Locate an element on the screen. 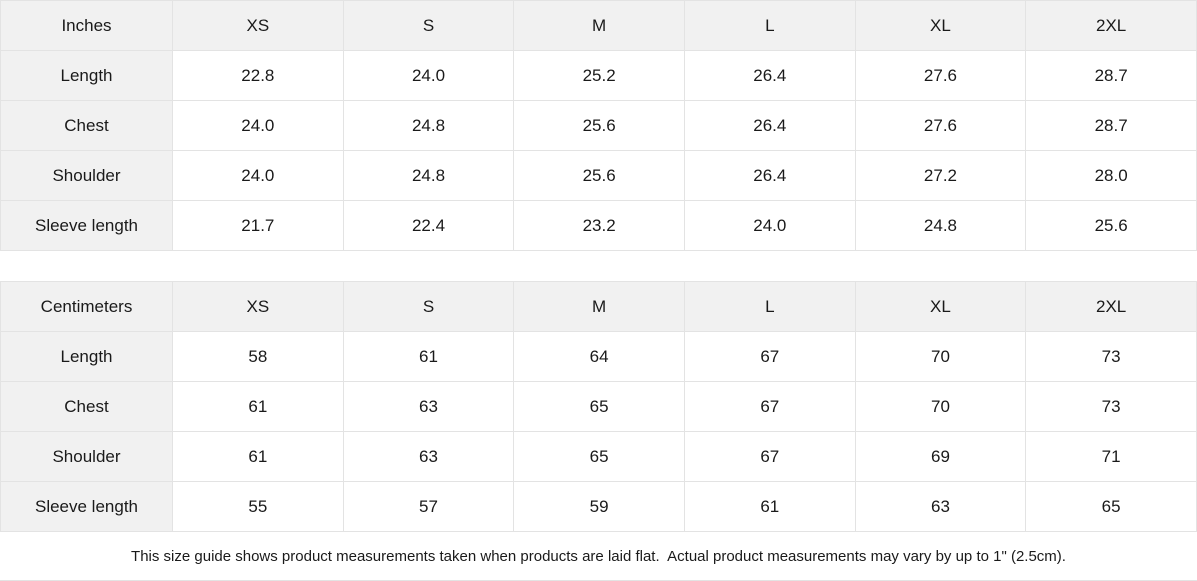  table-row: Shoulder 61 63 65 67 69 71 is located at coordinates (598, 456).